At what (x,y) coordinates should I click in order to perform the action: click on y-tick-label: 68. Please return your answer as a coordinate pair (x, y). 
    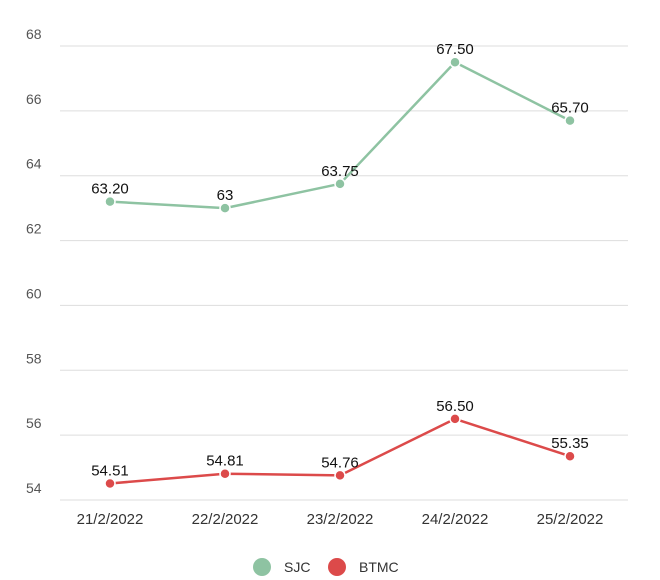
    Looking at the image, I should click on (34, 34).